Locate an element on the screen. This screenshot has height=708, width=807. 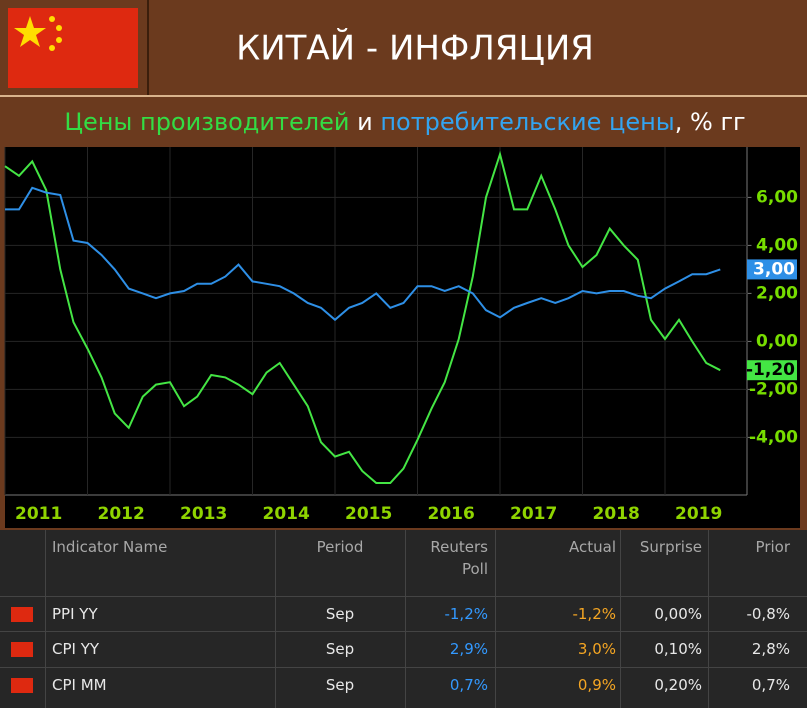
x-tick-label: 2019 is located at coordinates (698, 514).